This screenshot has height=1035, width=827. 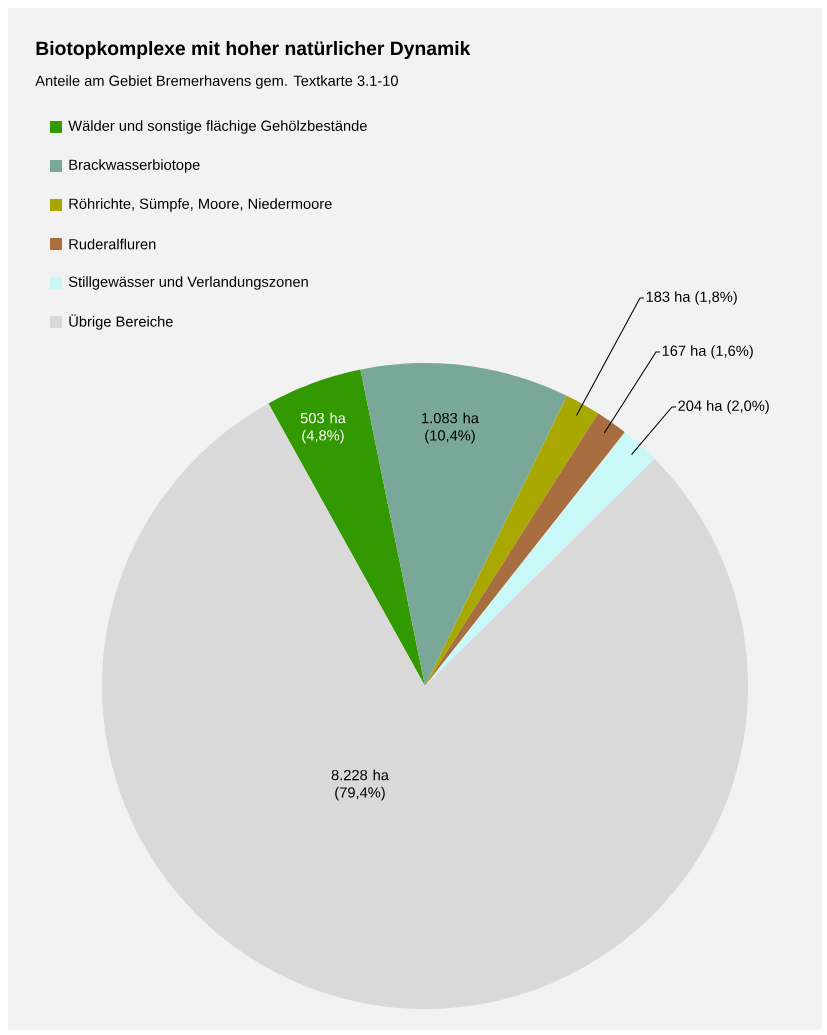 What do you see at coordinates (217, 127) in the screenshot?
I see `legend-label: Wälder und sonstige flächige Gehölzbestände` at bounding box center [217, 127].